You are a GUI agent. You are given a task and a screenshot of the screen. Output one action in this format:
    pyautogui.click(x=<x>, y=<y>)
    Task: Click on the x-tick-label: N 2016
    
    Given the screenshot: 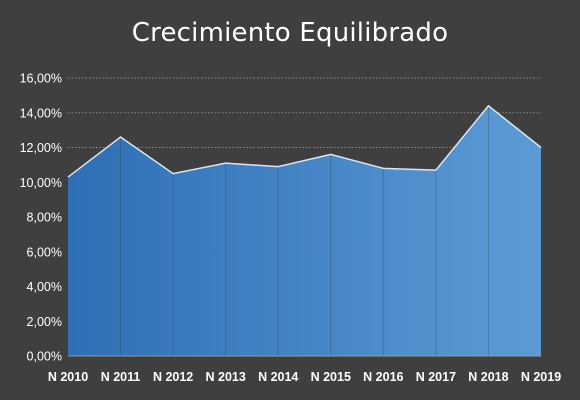 What is the action you would take?
    pyautogui.click(x=383, y=377)
    